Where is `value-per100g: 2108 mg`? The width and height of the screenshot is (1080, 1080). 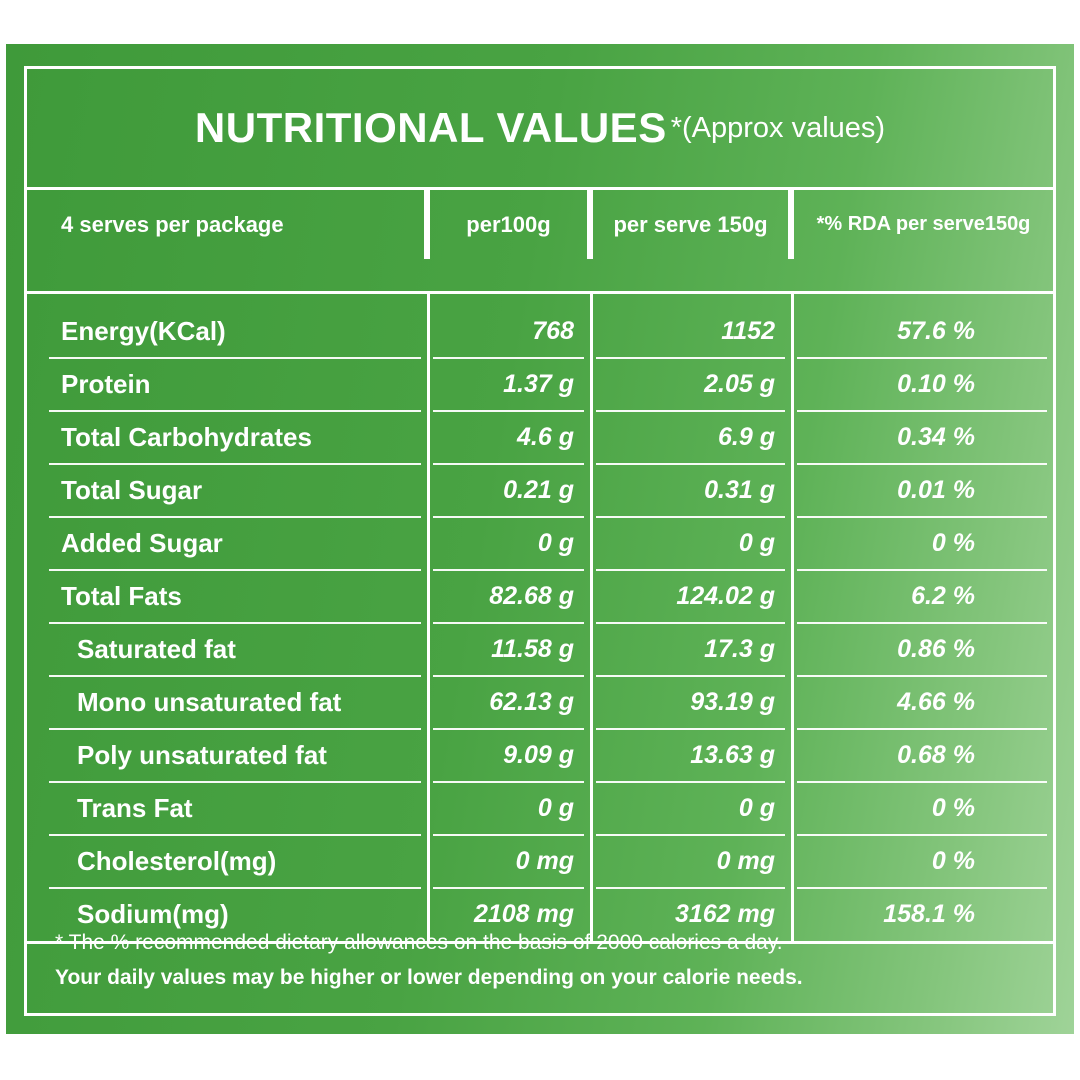 value-per100g: 2108 mg is located at coordinates (523, 914).